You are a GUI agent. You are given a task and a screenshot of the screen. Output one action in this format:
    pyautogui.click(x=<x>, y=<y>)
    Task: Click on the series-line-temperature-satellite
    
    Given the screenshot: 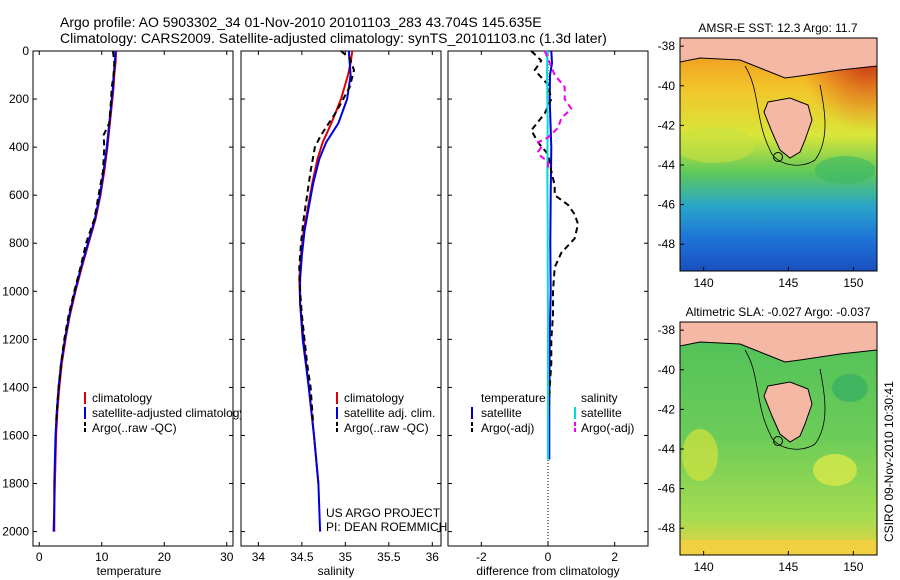 What is the action you would take?
    pyautogui.click(x=550, y=255)
    